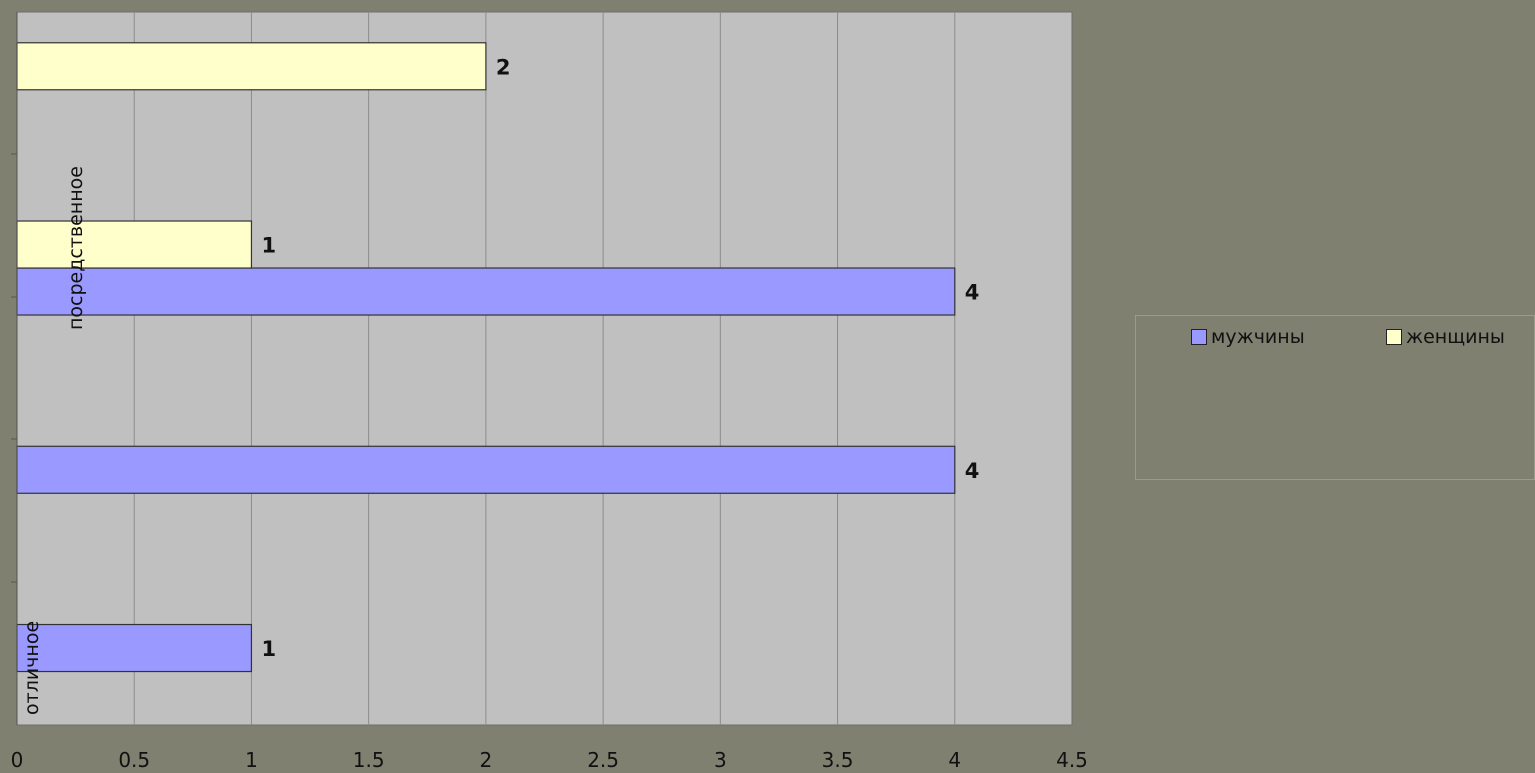 This screenshot has height=773, width=1535. I want to click on x-tick-label: 0.5, so click(134, 760).